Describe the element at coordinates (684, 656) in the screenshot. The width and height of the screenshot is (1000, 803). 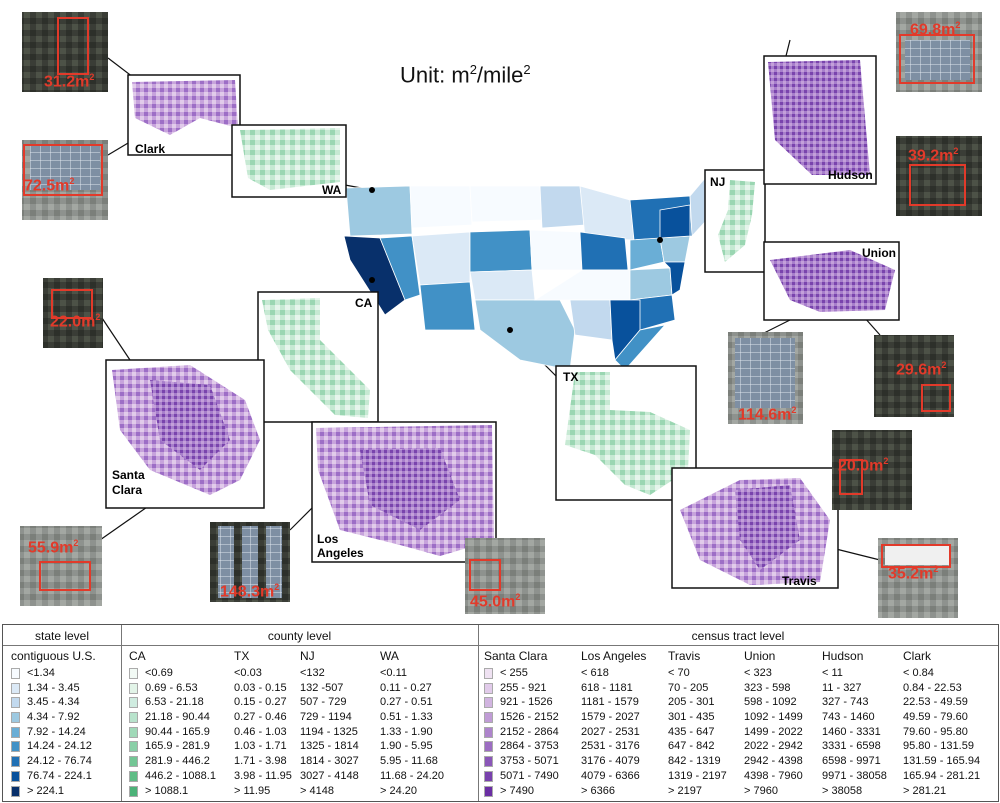
I see `legend-column-header: Travis` at that location.